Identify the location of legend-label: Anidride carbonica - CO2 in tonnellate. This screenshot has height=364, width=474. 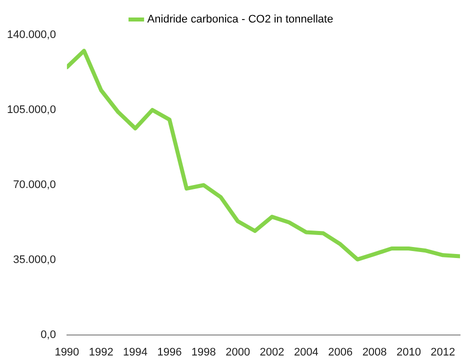
(240, 20).